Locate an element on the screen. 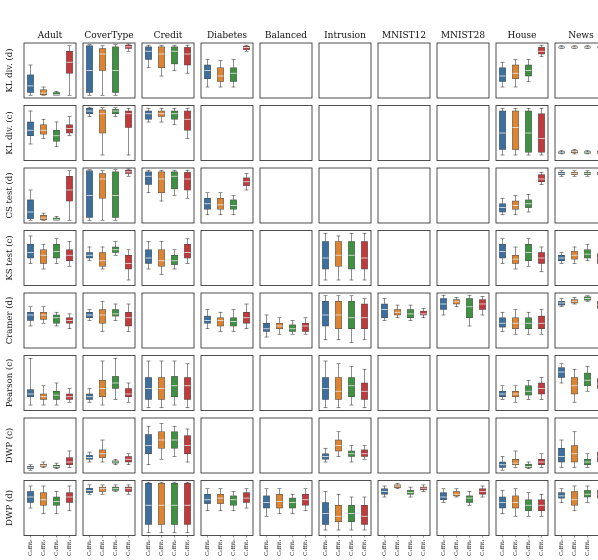 Image resolution: width=598 pixels, height=560 pixels. row-label: Cramer (d) is located at coordinates (9, 321).